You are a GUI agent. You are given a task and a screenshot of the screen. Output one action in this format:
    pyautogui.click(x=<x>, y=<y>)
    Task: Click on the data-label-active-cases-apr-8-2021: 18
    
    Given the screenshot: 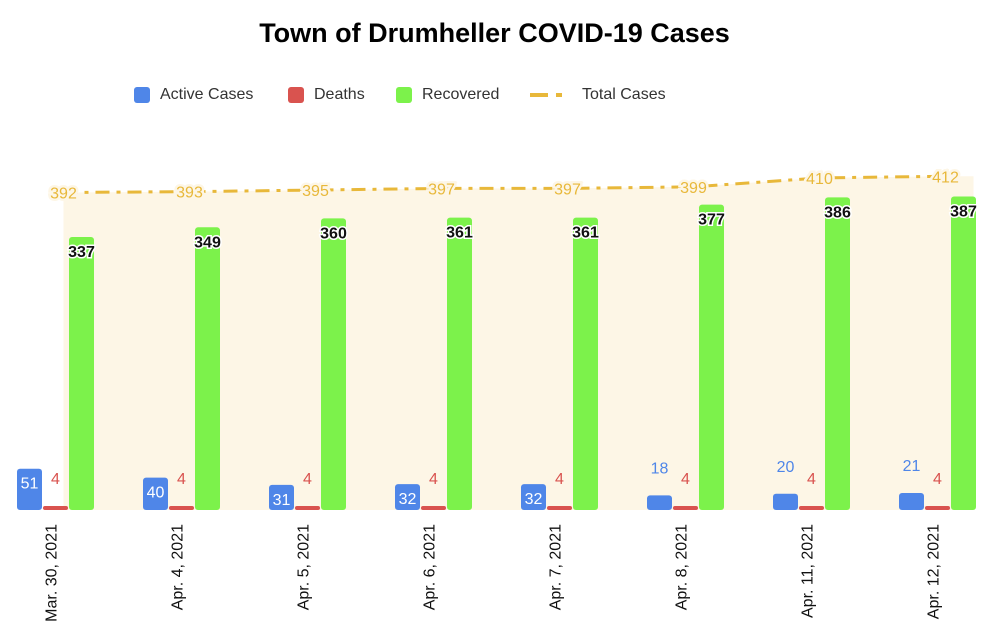 What is the action you would take?
    pyautogui.click(x=660, y=468)
    